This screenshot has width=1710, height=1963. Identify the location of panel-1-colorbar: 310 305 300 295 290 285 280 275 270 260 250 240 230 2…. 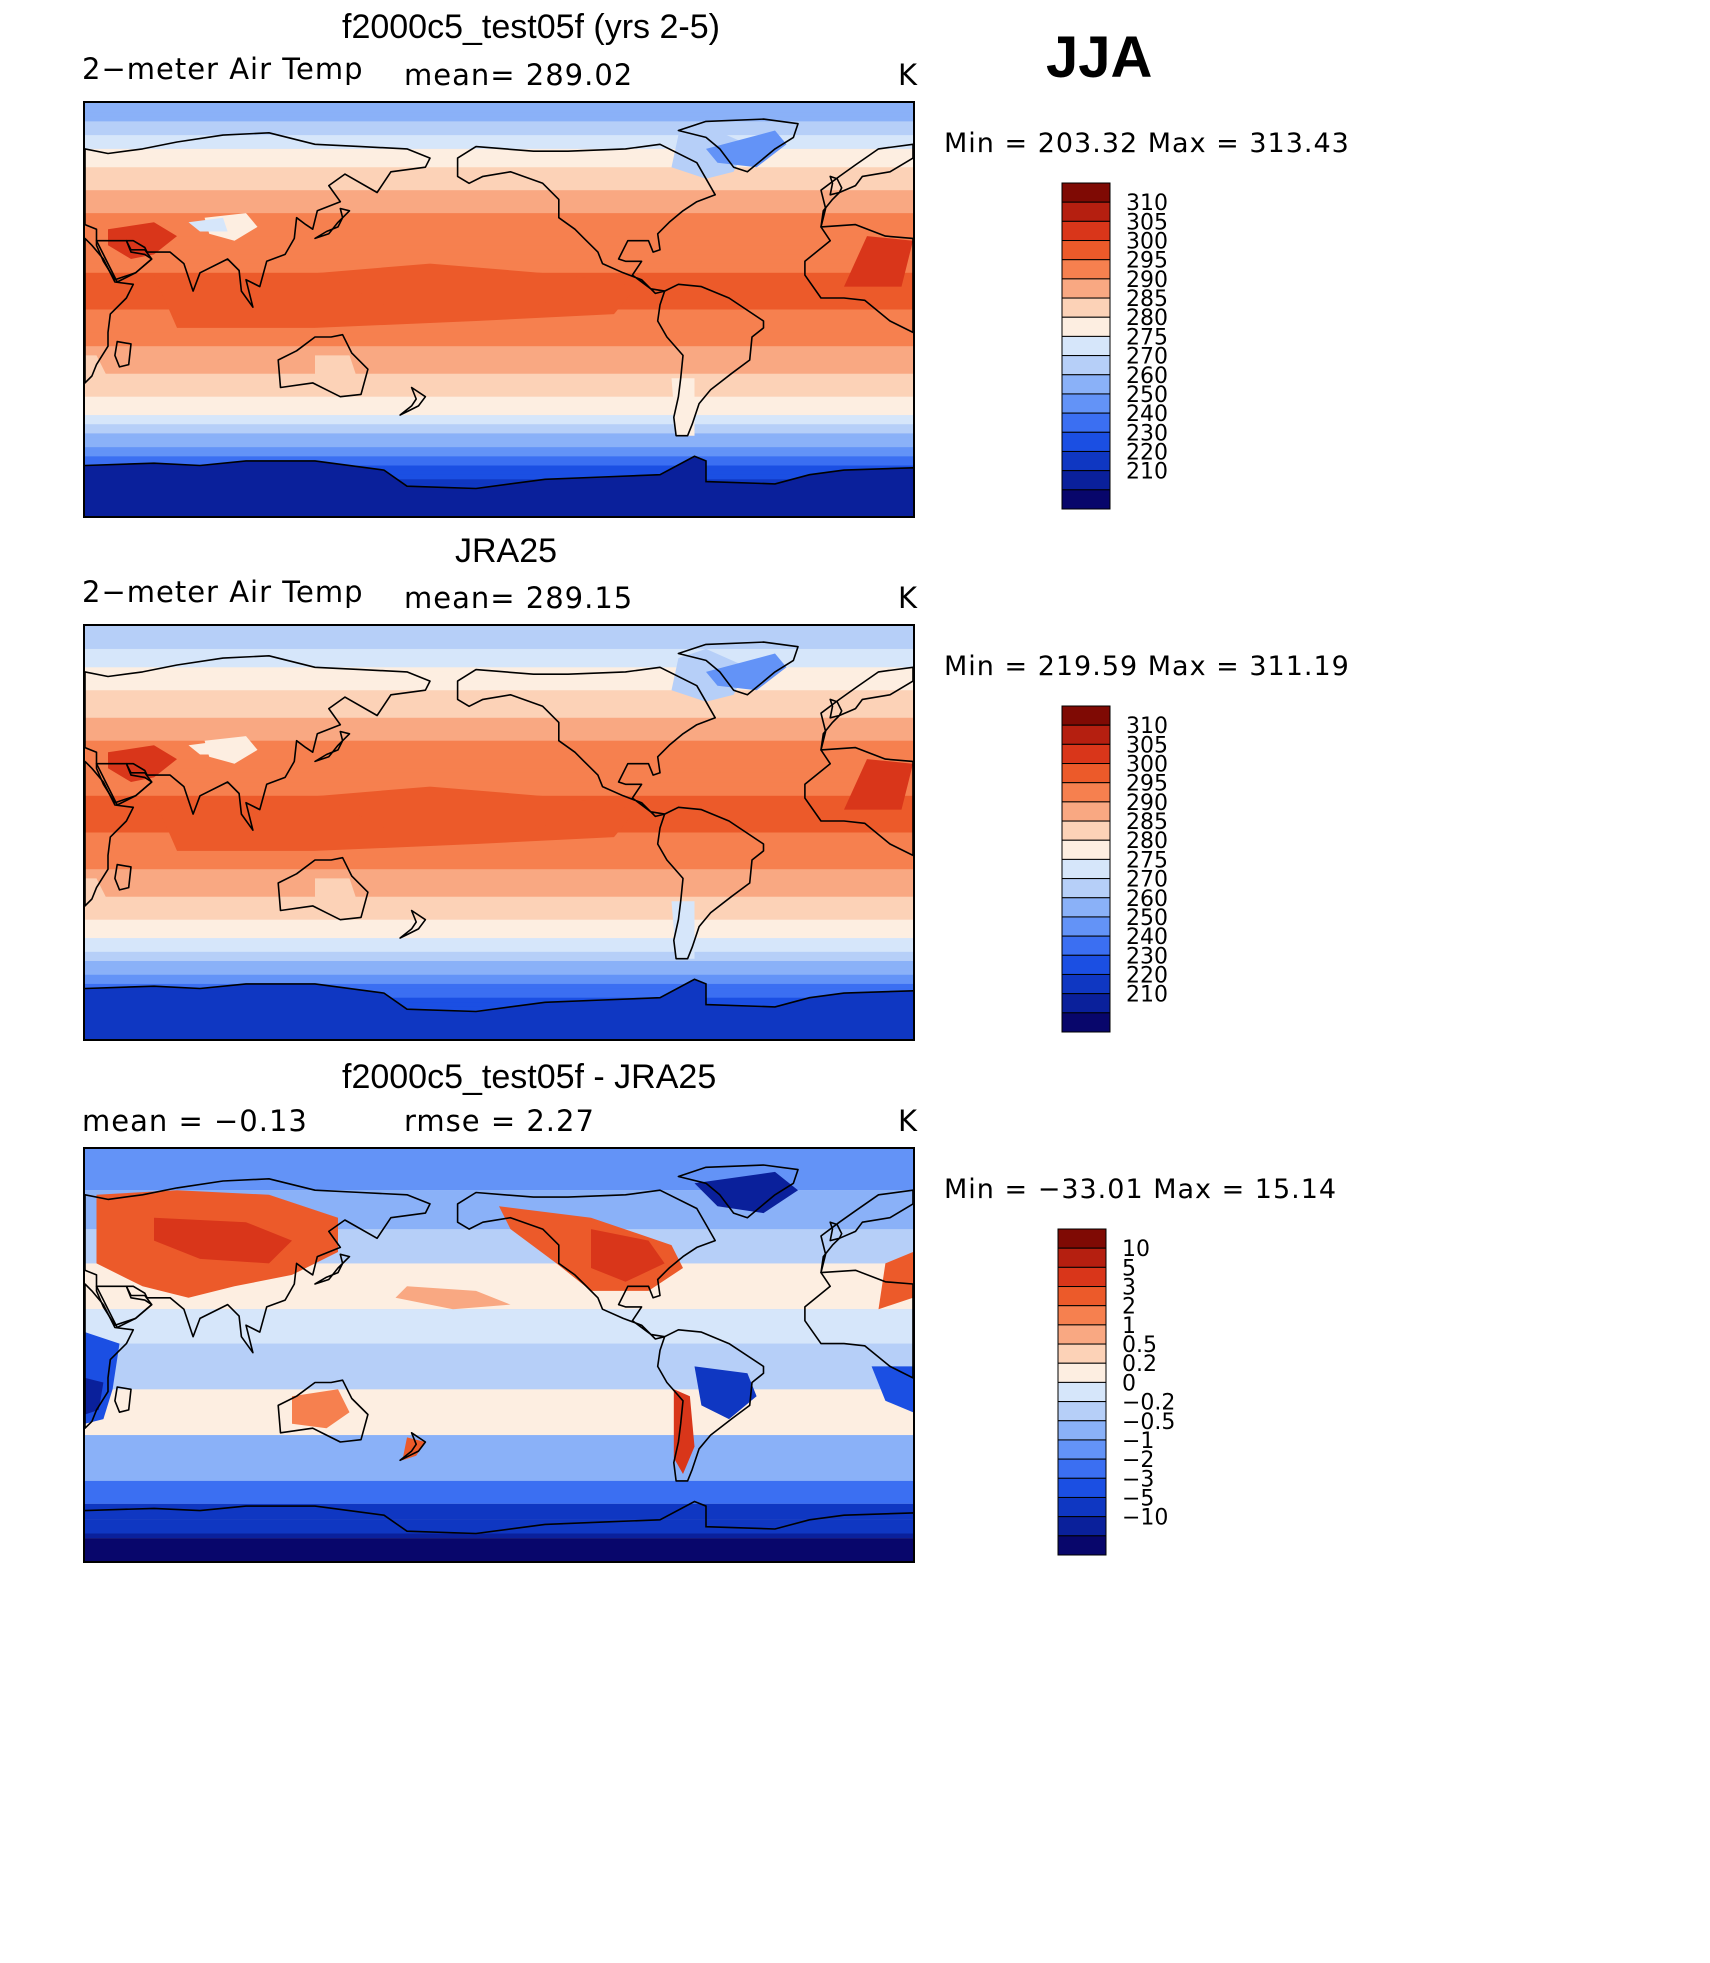
(1140, 346).